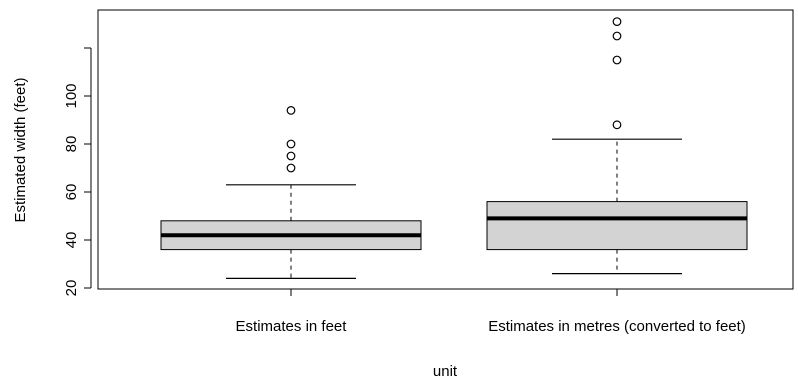 This screenshot has height=383, width=798. What do you see at coordinates (71, 95) in the screenshot?
I see `y-tick-label: 100` at bounding box center [71, 95].